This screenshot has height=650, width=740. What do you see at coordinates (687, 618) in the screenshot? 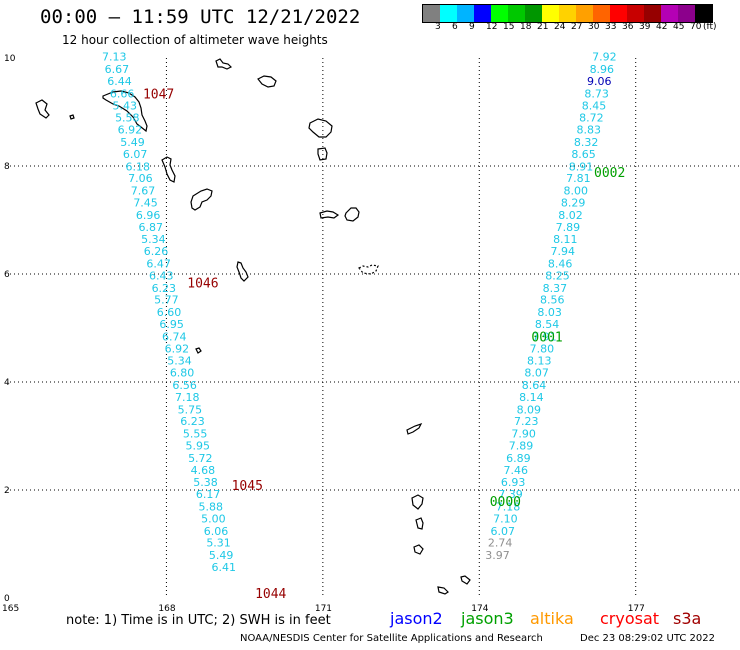
I see `satellite-legend-item: s3a` at bounding box center [687, 618].